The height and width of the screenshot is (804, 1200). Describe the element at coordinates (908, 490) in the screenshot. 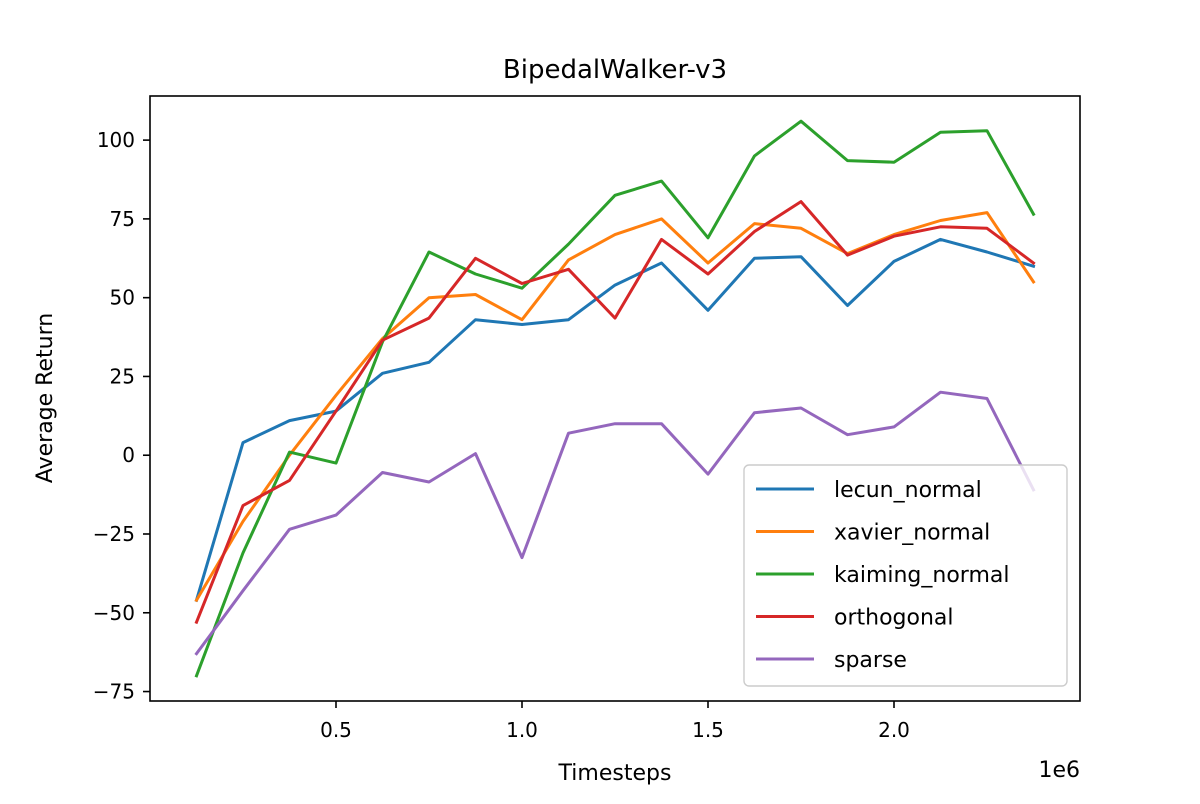

I see `legend-label-lecun_normal: lecun_normal` at that location.